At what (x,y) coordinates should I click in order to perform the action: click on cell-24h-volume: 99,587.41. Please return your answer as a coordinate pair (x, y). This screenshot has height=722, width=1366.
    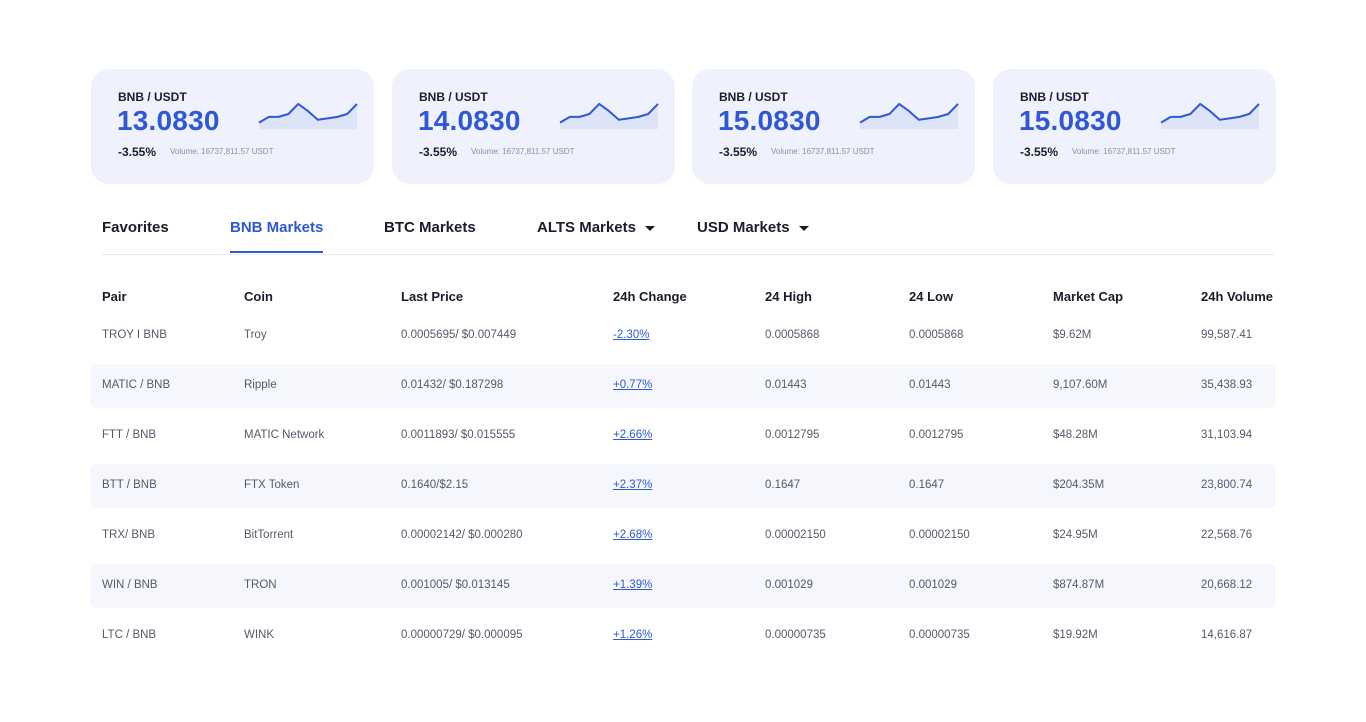
    Looking at the image, I should click on (1227, 335).